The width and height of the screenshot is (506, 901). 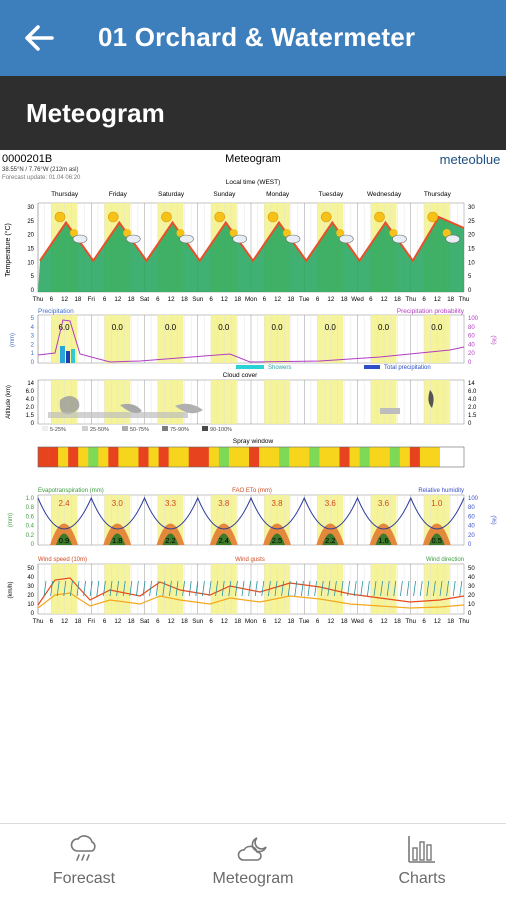 I want to click on evapo-value: 2.2, so click(x=170, y=540).